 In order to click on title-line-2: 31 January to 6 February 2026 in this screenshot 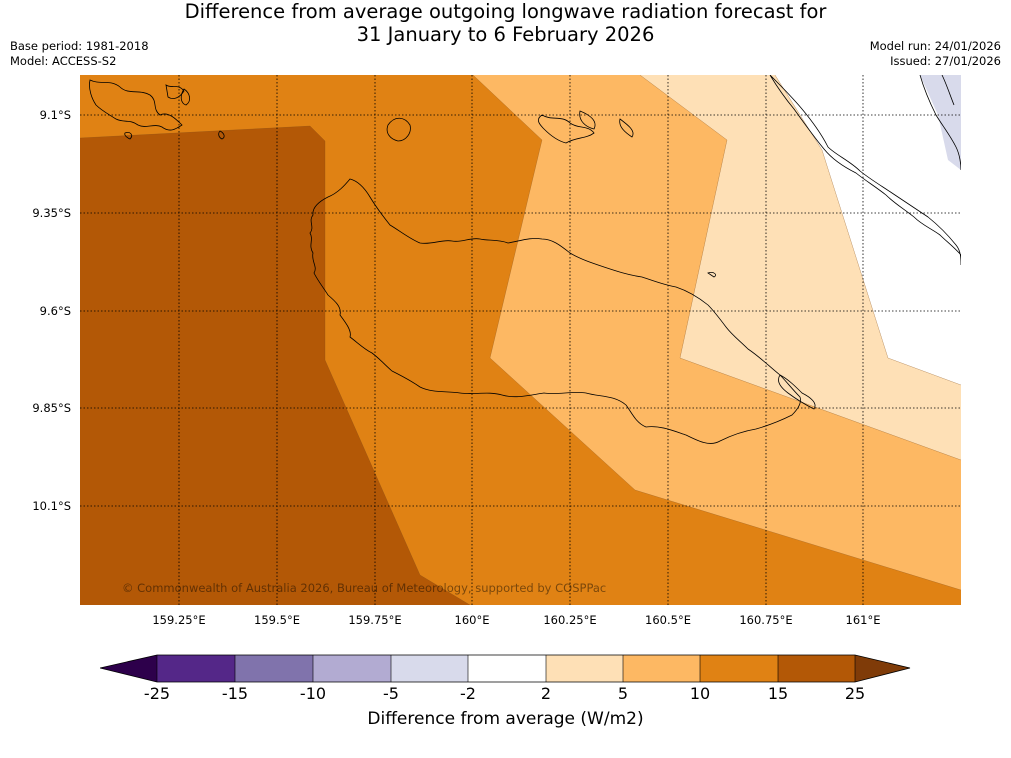, I will do `click(505, 34)`.